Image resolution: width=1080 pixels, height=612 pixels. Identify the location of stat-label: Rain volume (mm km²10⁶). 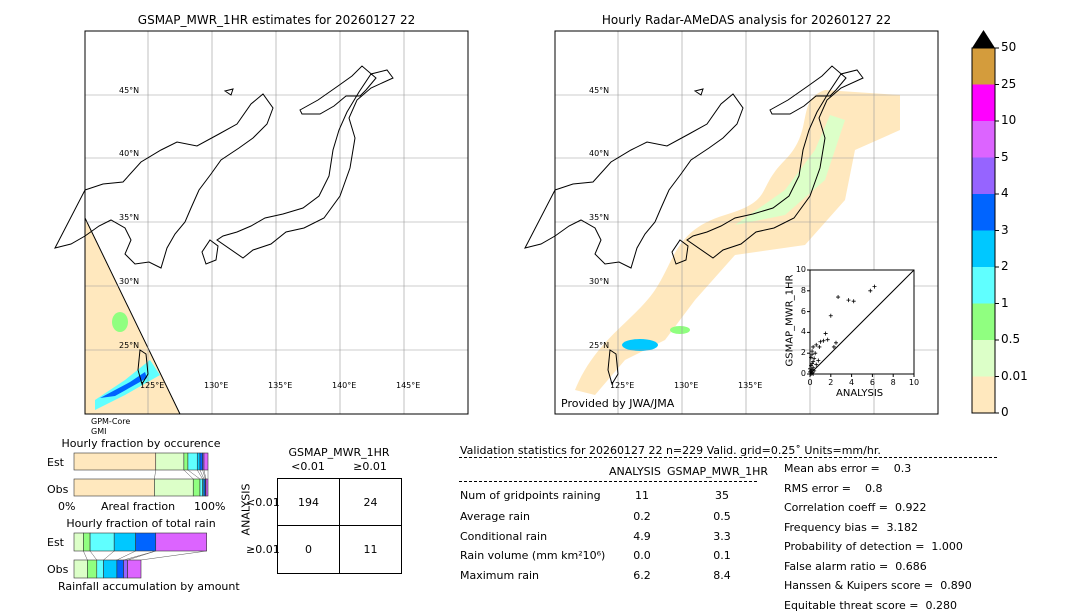
(533, 555).